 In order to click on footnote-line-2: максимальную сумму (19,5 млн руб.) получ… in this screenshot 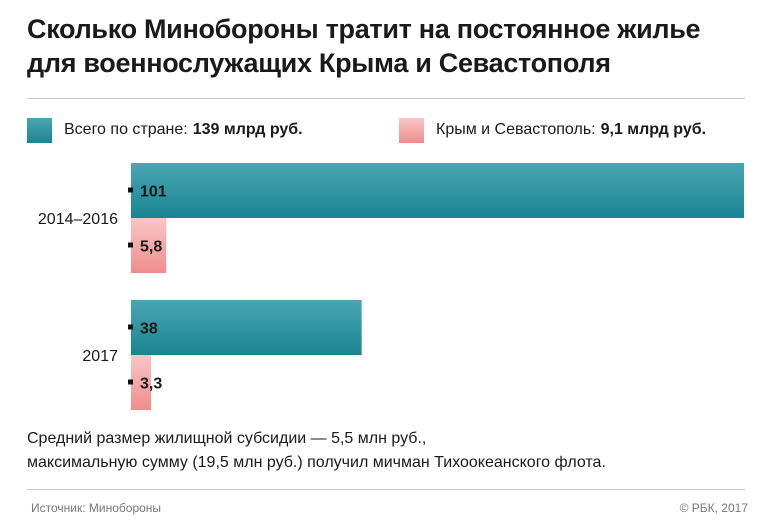, I will do `click(316, 462)`.